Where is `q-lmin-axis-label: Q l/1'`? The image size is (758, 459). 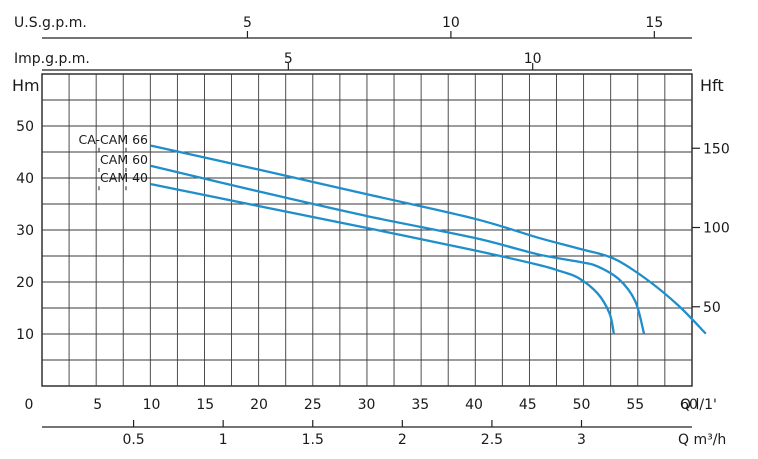
q-lmin-axis-label: Q l/1' is located at coordinates (698, 405).